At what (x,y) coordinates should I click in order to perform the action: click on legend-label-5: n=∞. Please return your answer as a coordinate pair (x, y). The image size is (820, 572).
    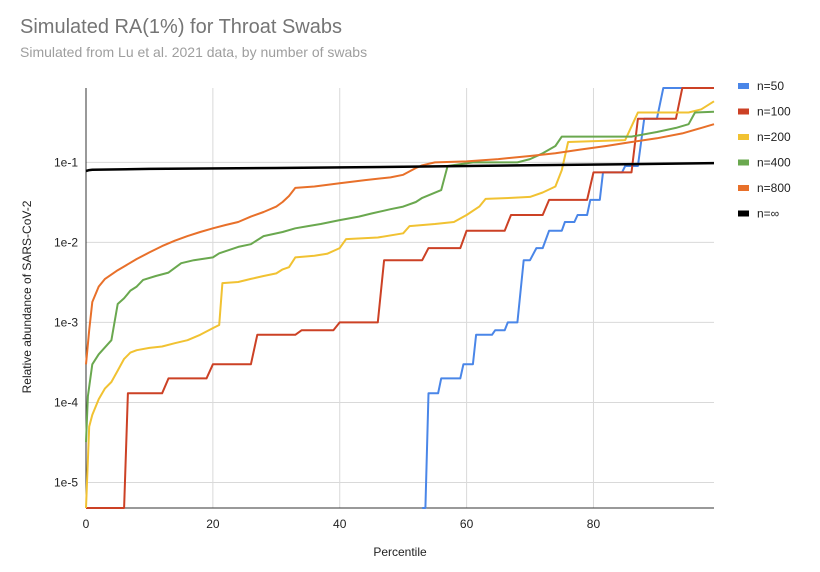
    Looking at the image, I should click on (768, 214).